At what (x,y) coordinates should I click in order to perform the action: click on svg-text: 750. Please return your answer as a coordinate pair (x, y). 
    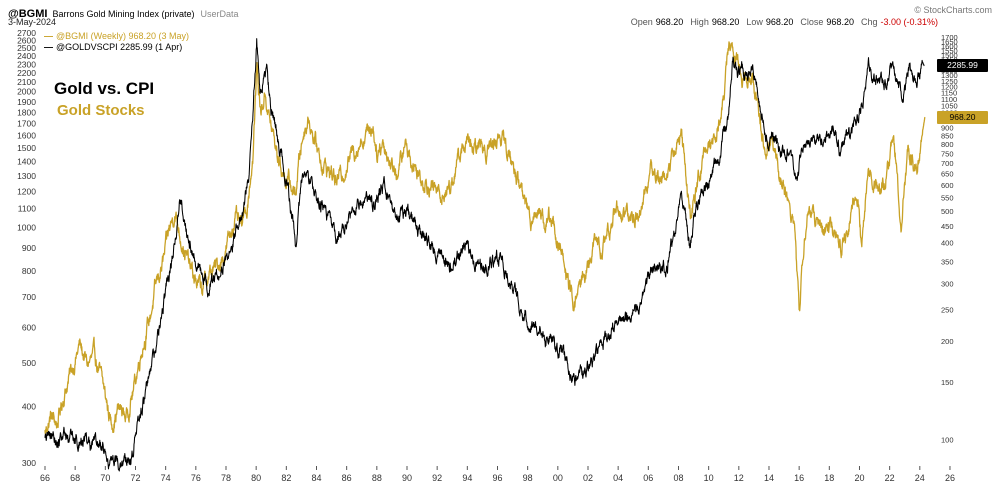
    Looking at the image, I should click on (947, 153).